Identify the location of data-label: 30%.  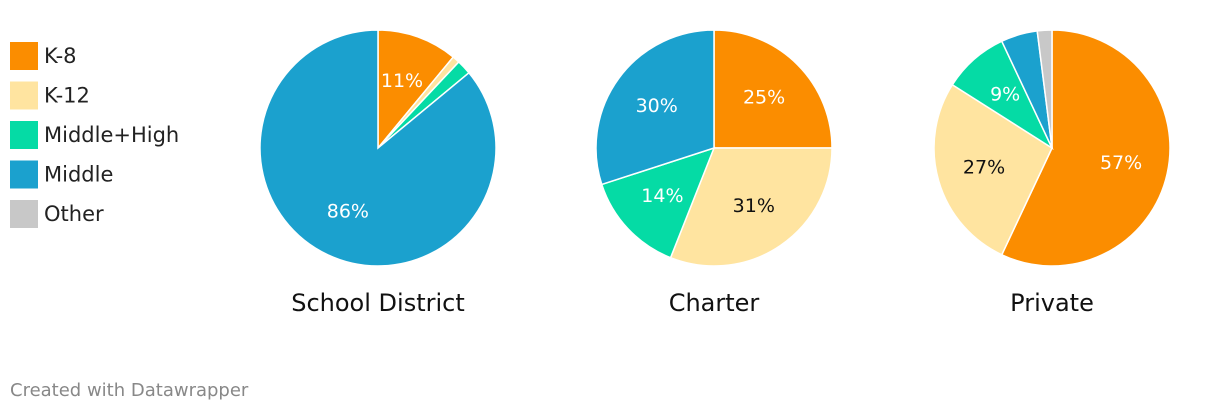
(657, 106).